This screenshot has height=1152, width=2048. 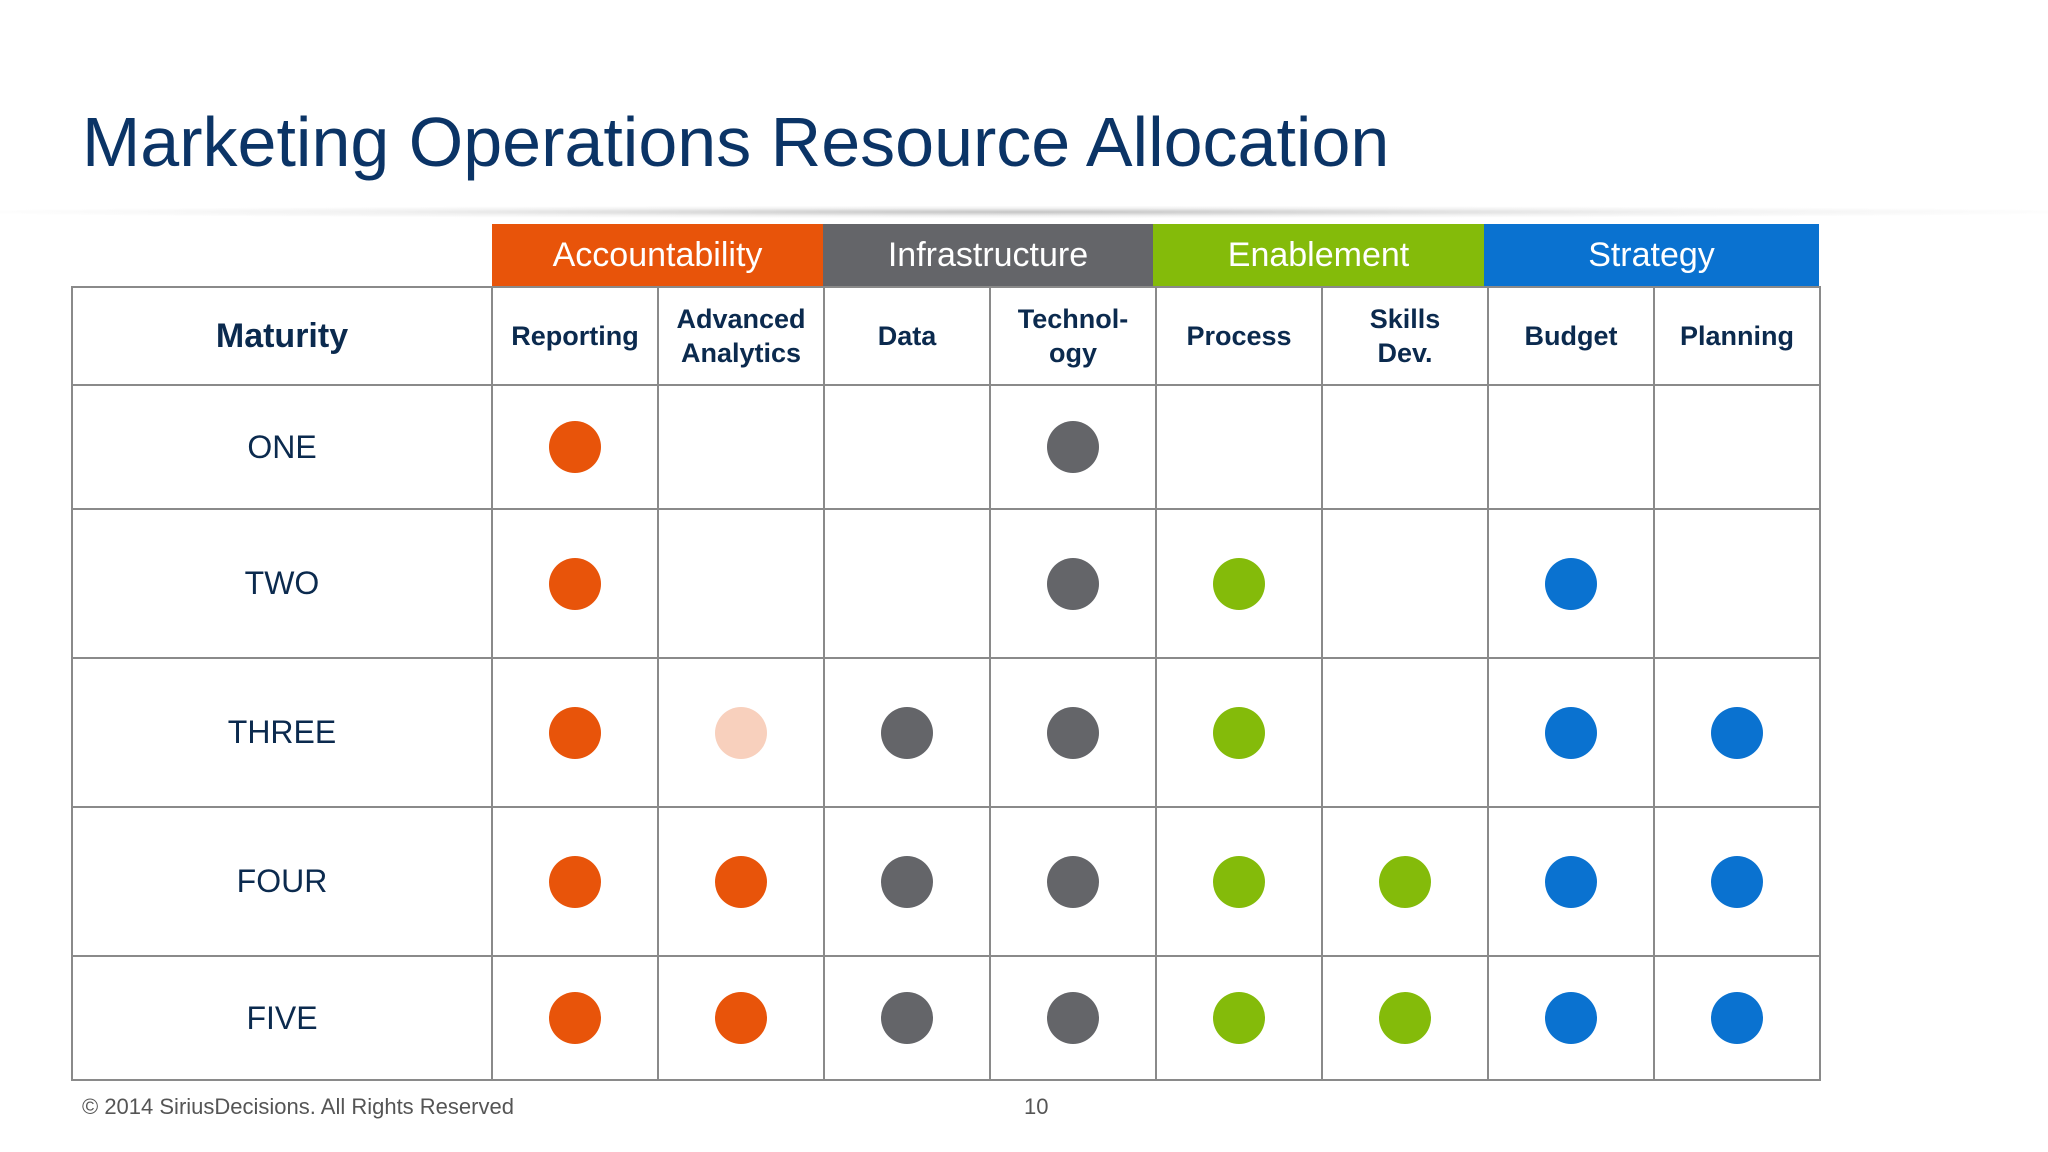 I want to click on title-divider, so click(x=1024, y=212).